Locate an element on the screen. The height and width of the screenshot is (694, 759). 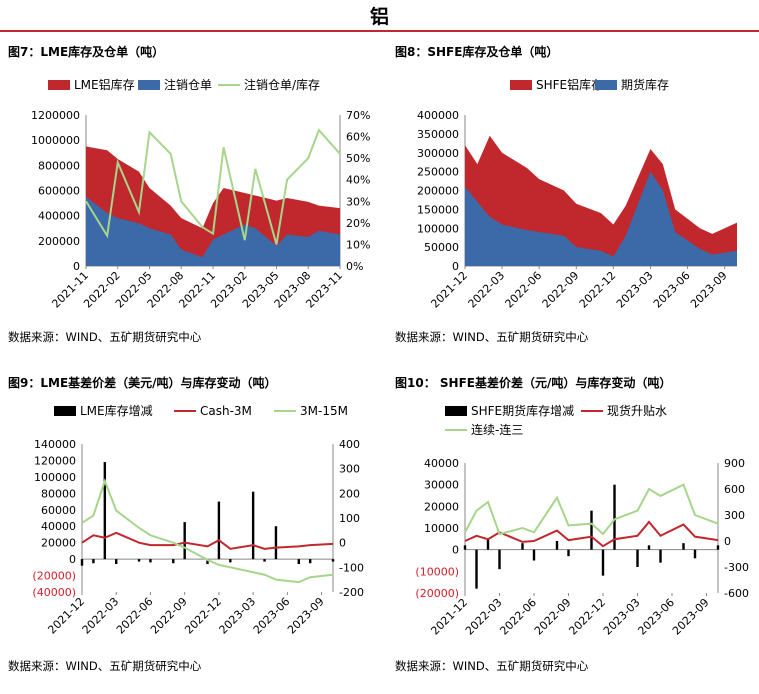
legend-label: 现货升贴水 is located at coordinates (637, 410).